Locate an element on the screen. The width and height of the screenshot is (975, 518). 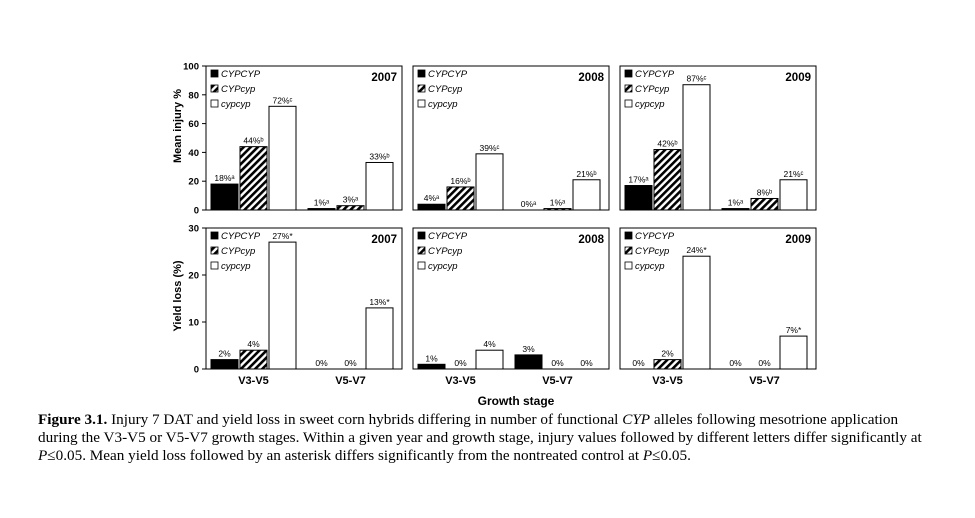
panel-year: 2007 is located at coordinates (384, 240).